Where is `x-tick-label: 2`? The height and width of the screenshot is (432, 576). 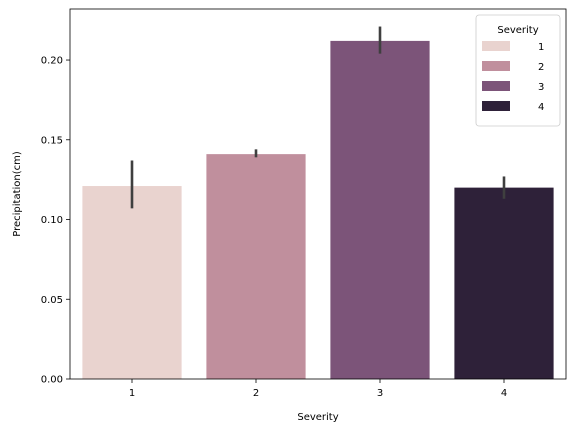 x-tick-label: 2 is located at coordinates (256, 393).